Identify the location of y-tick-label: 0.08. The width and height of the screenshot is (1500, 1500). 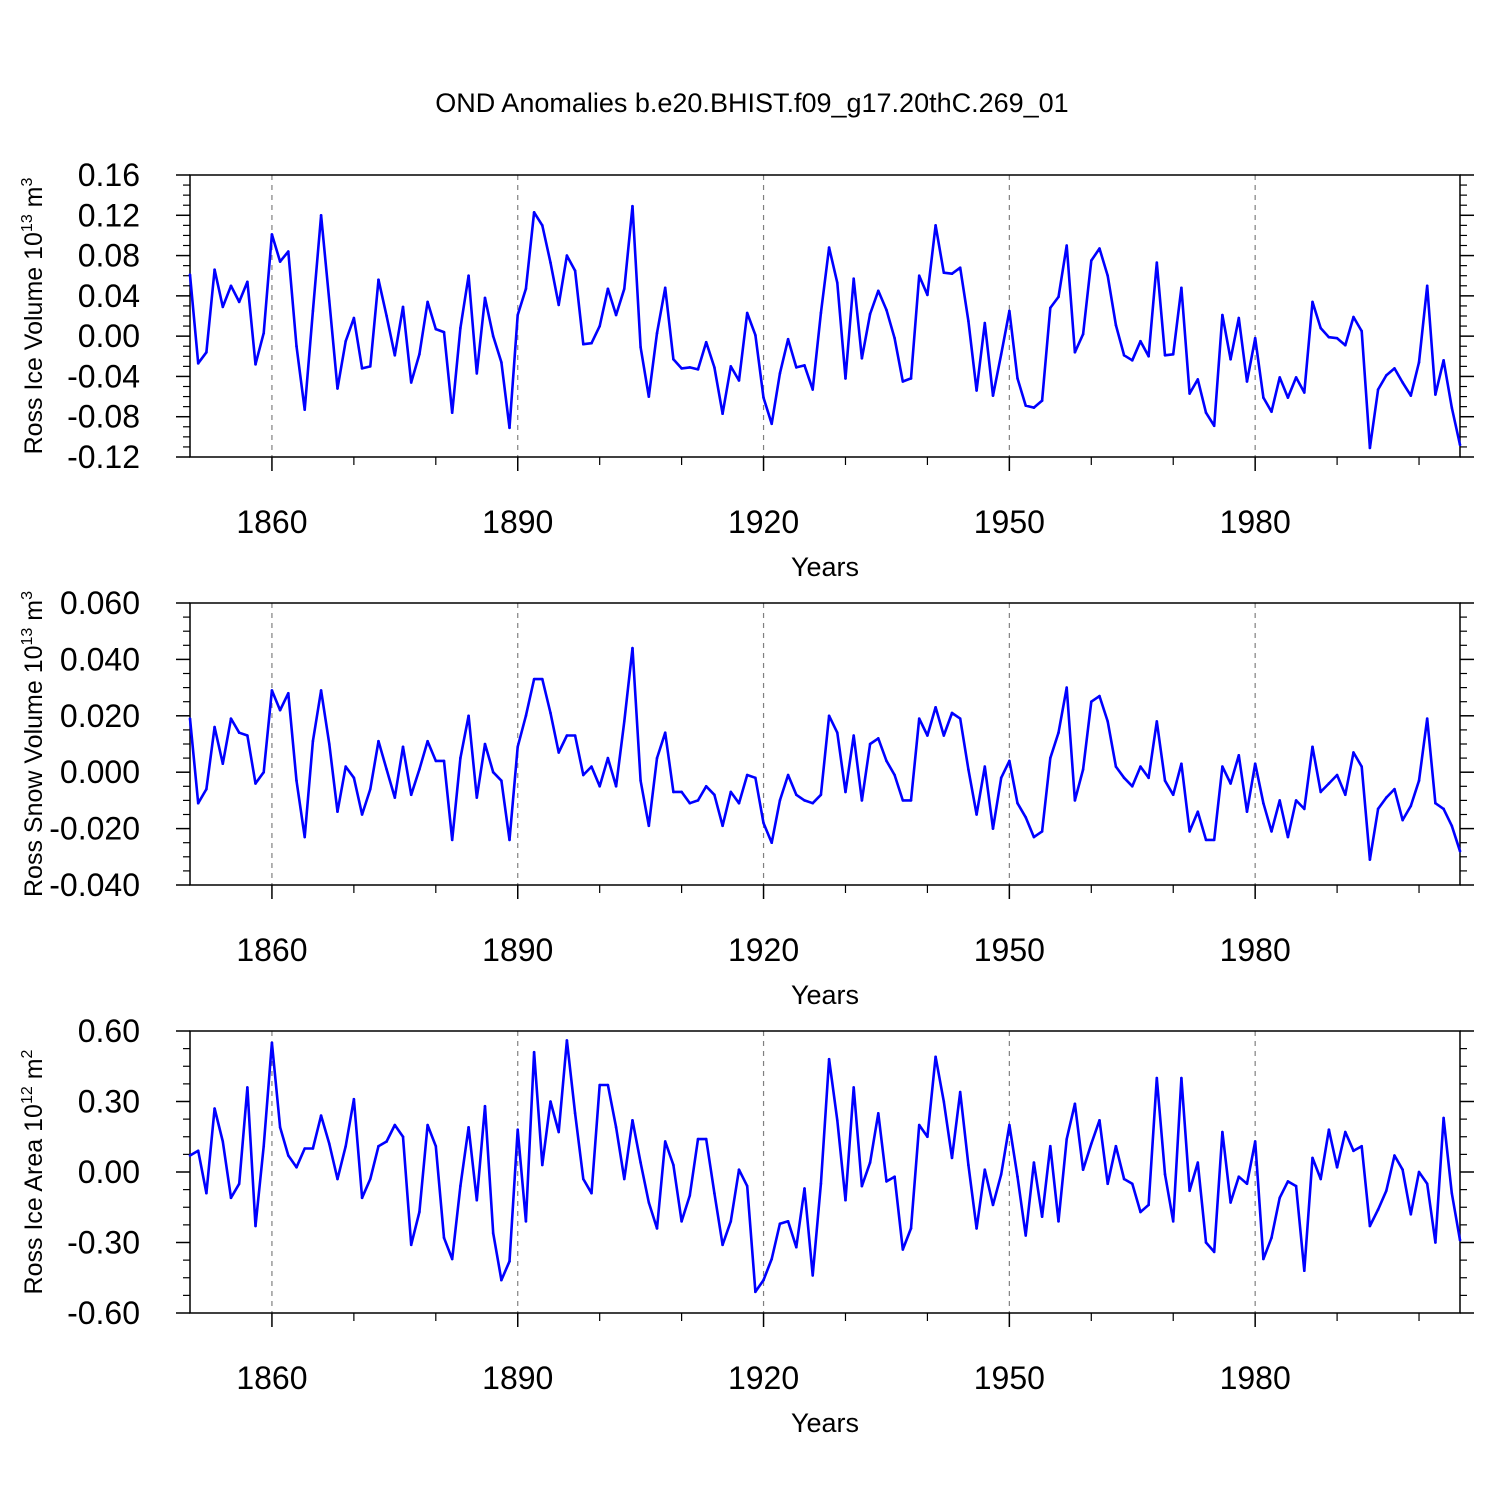
(109, 256).